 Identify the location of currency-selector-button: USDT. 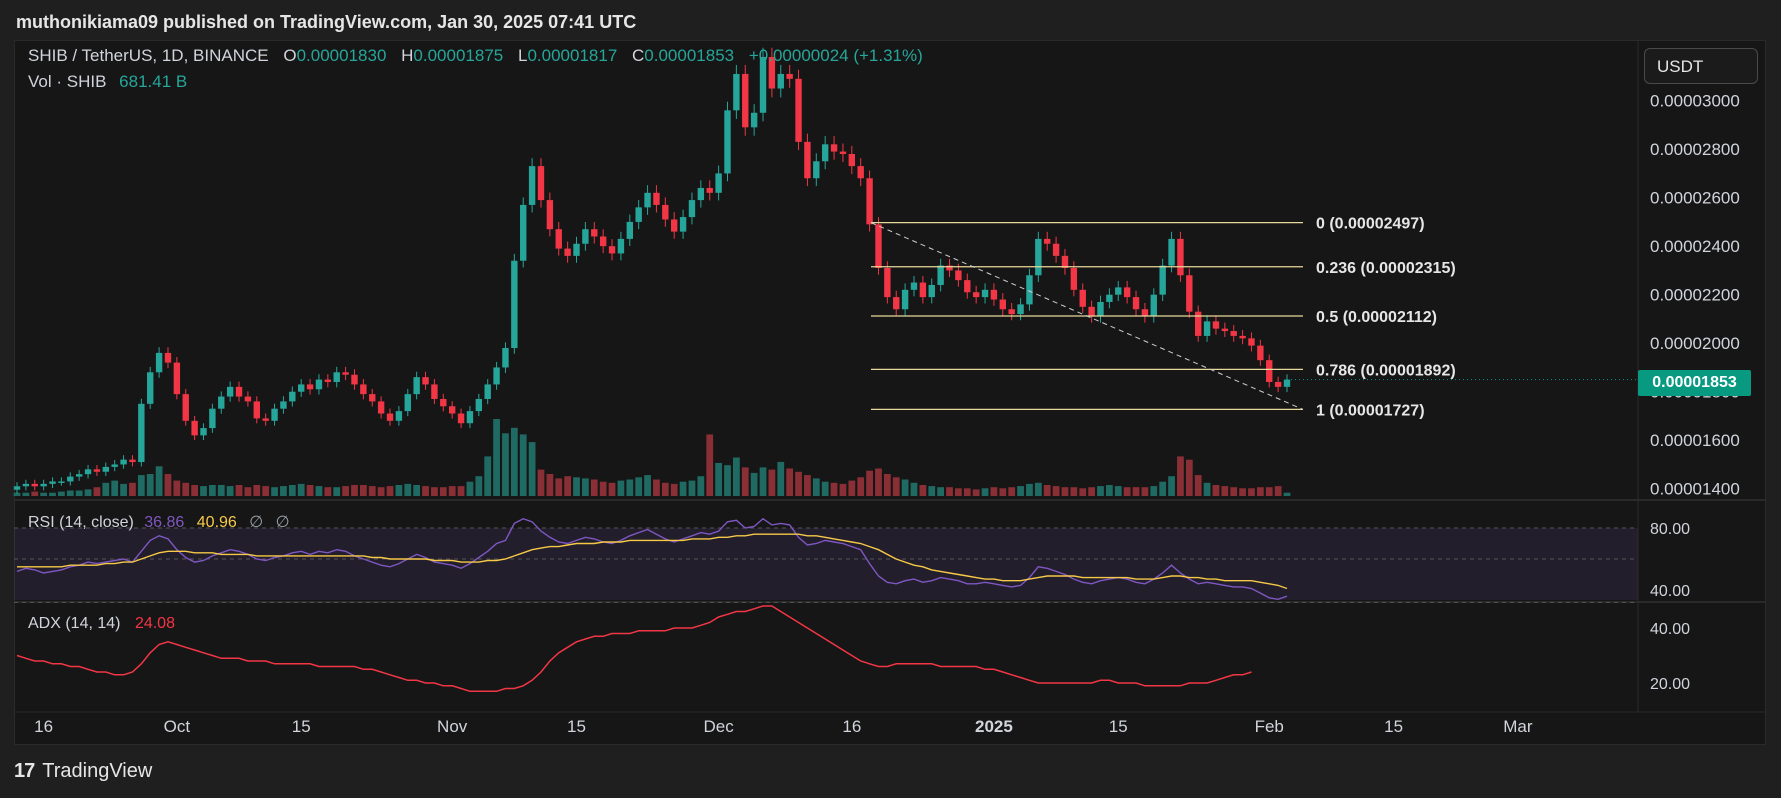
(1701, 66).